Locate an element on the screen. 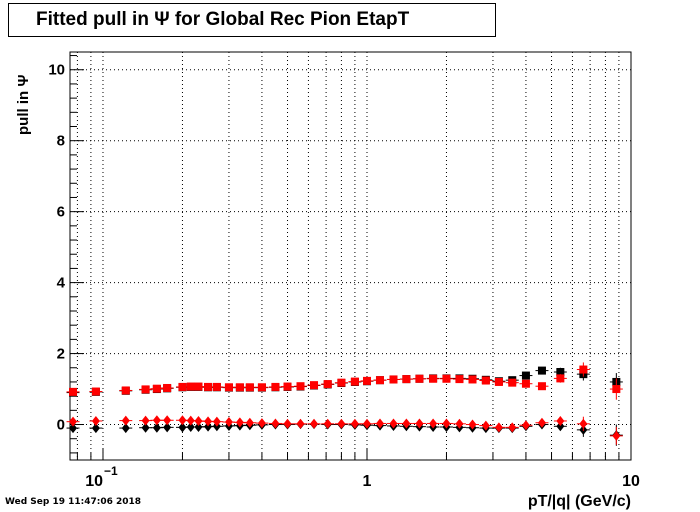 The height and width of the screenshot is (512, 700). y-tick-label: 2 is located at coordinates (61, 354).